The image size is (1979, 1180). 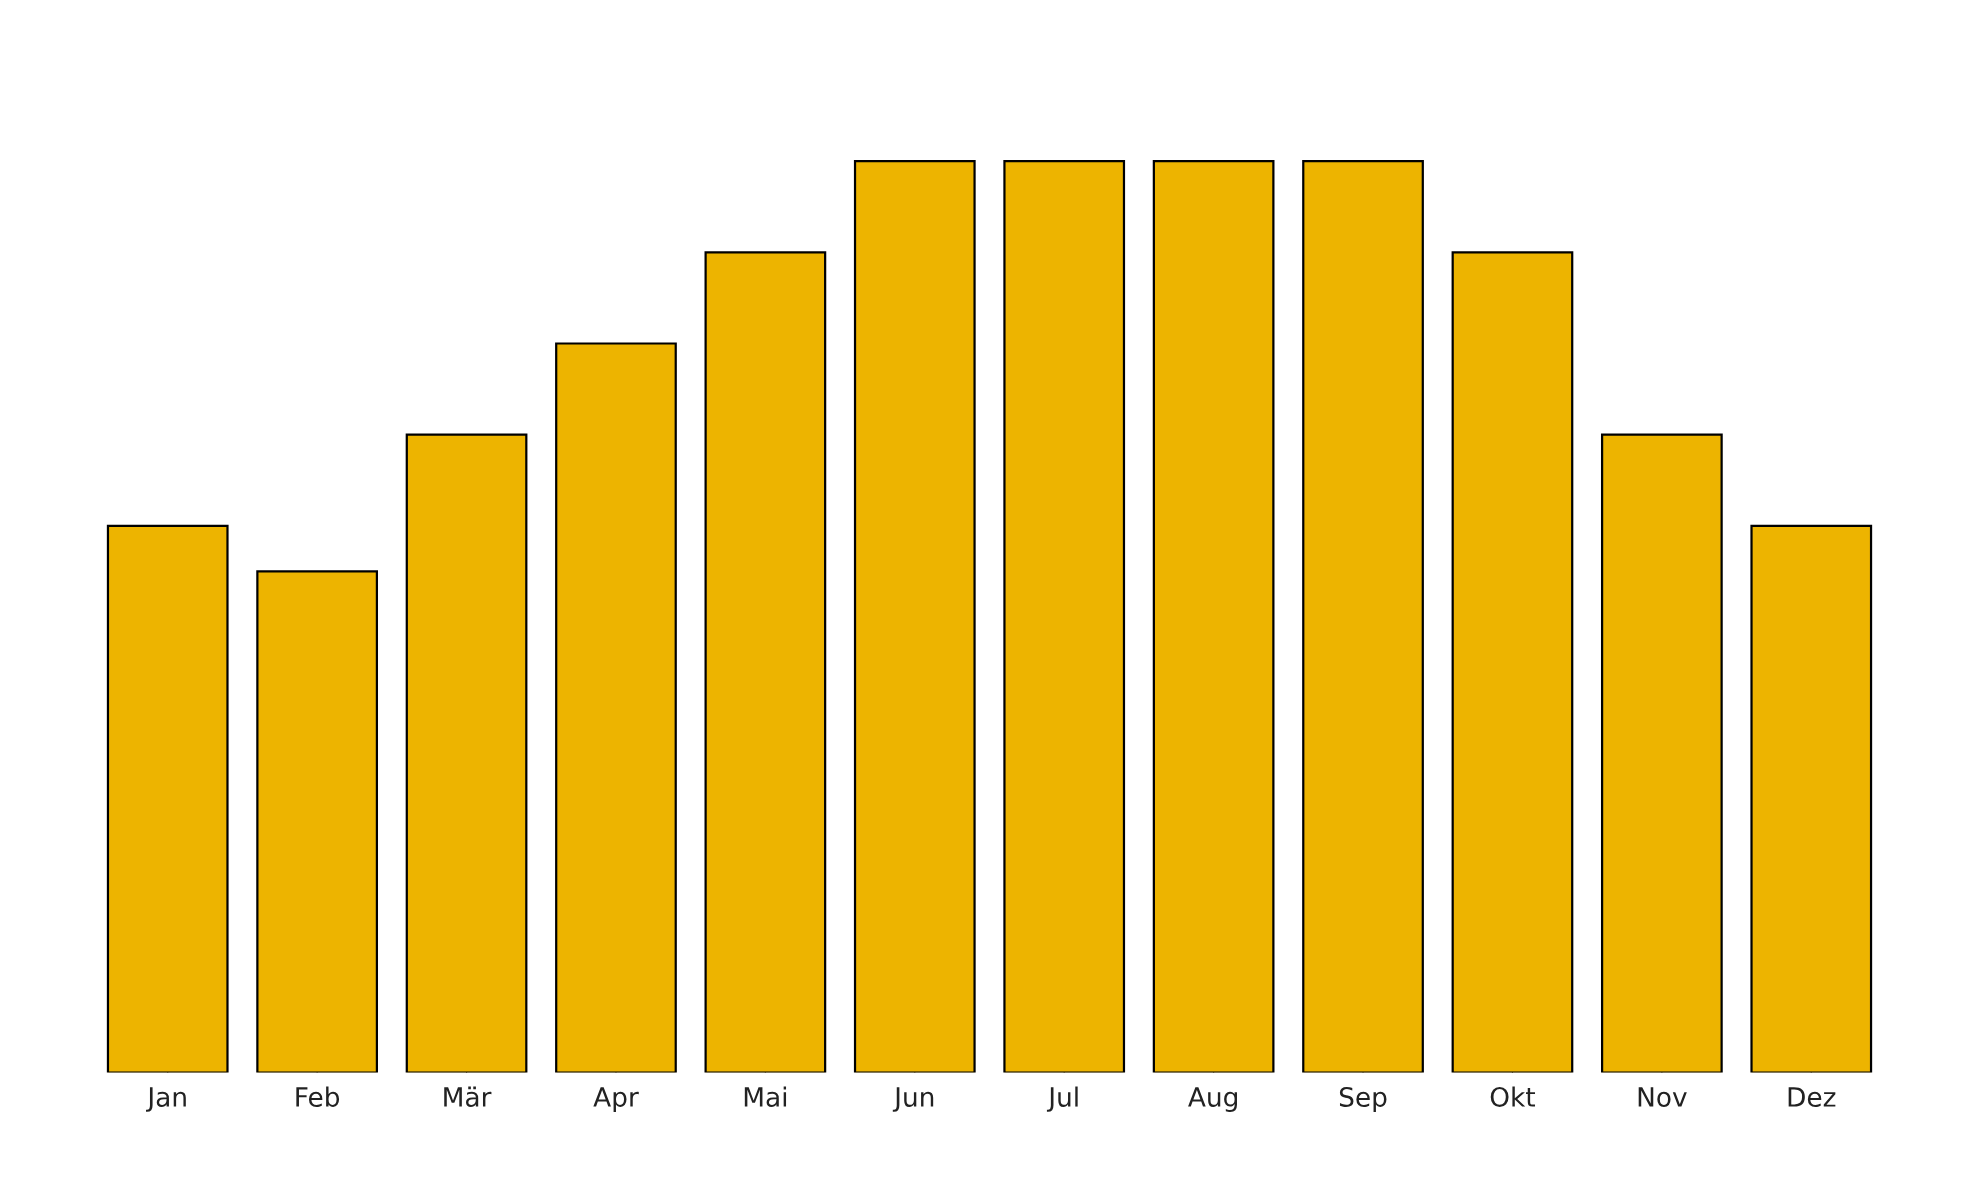 I want to click on x-tick-label: Mär, so click(x=468, y=1096).